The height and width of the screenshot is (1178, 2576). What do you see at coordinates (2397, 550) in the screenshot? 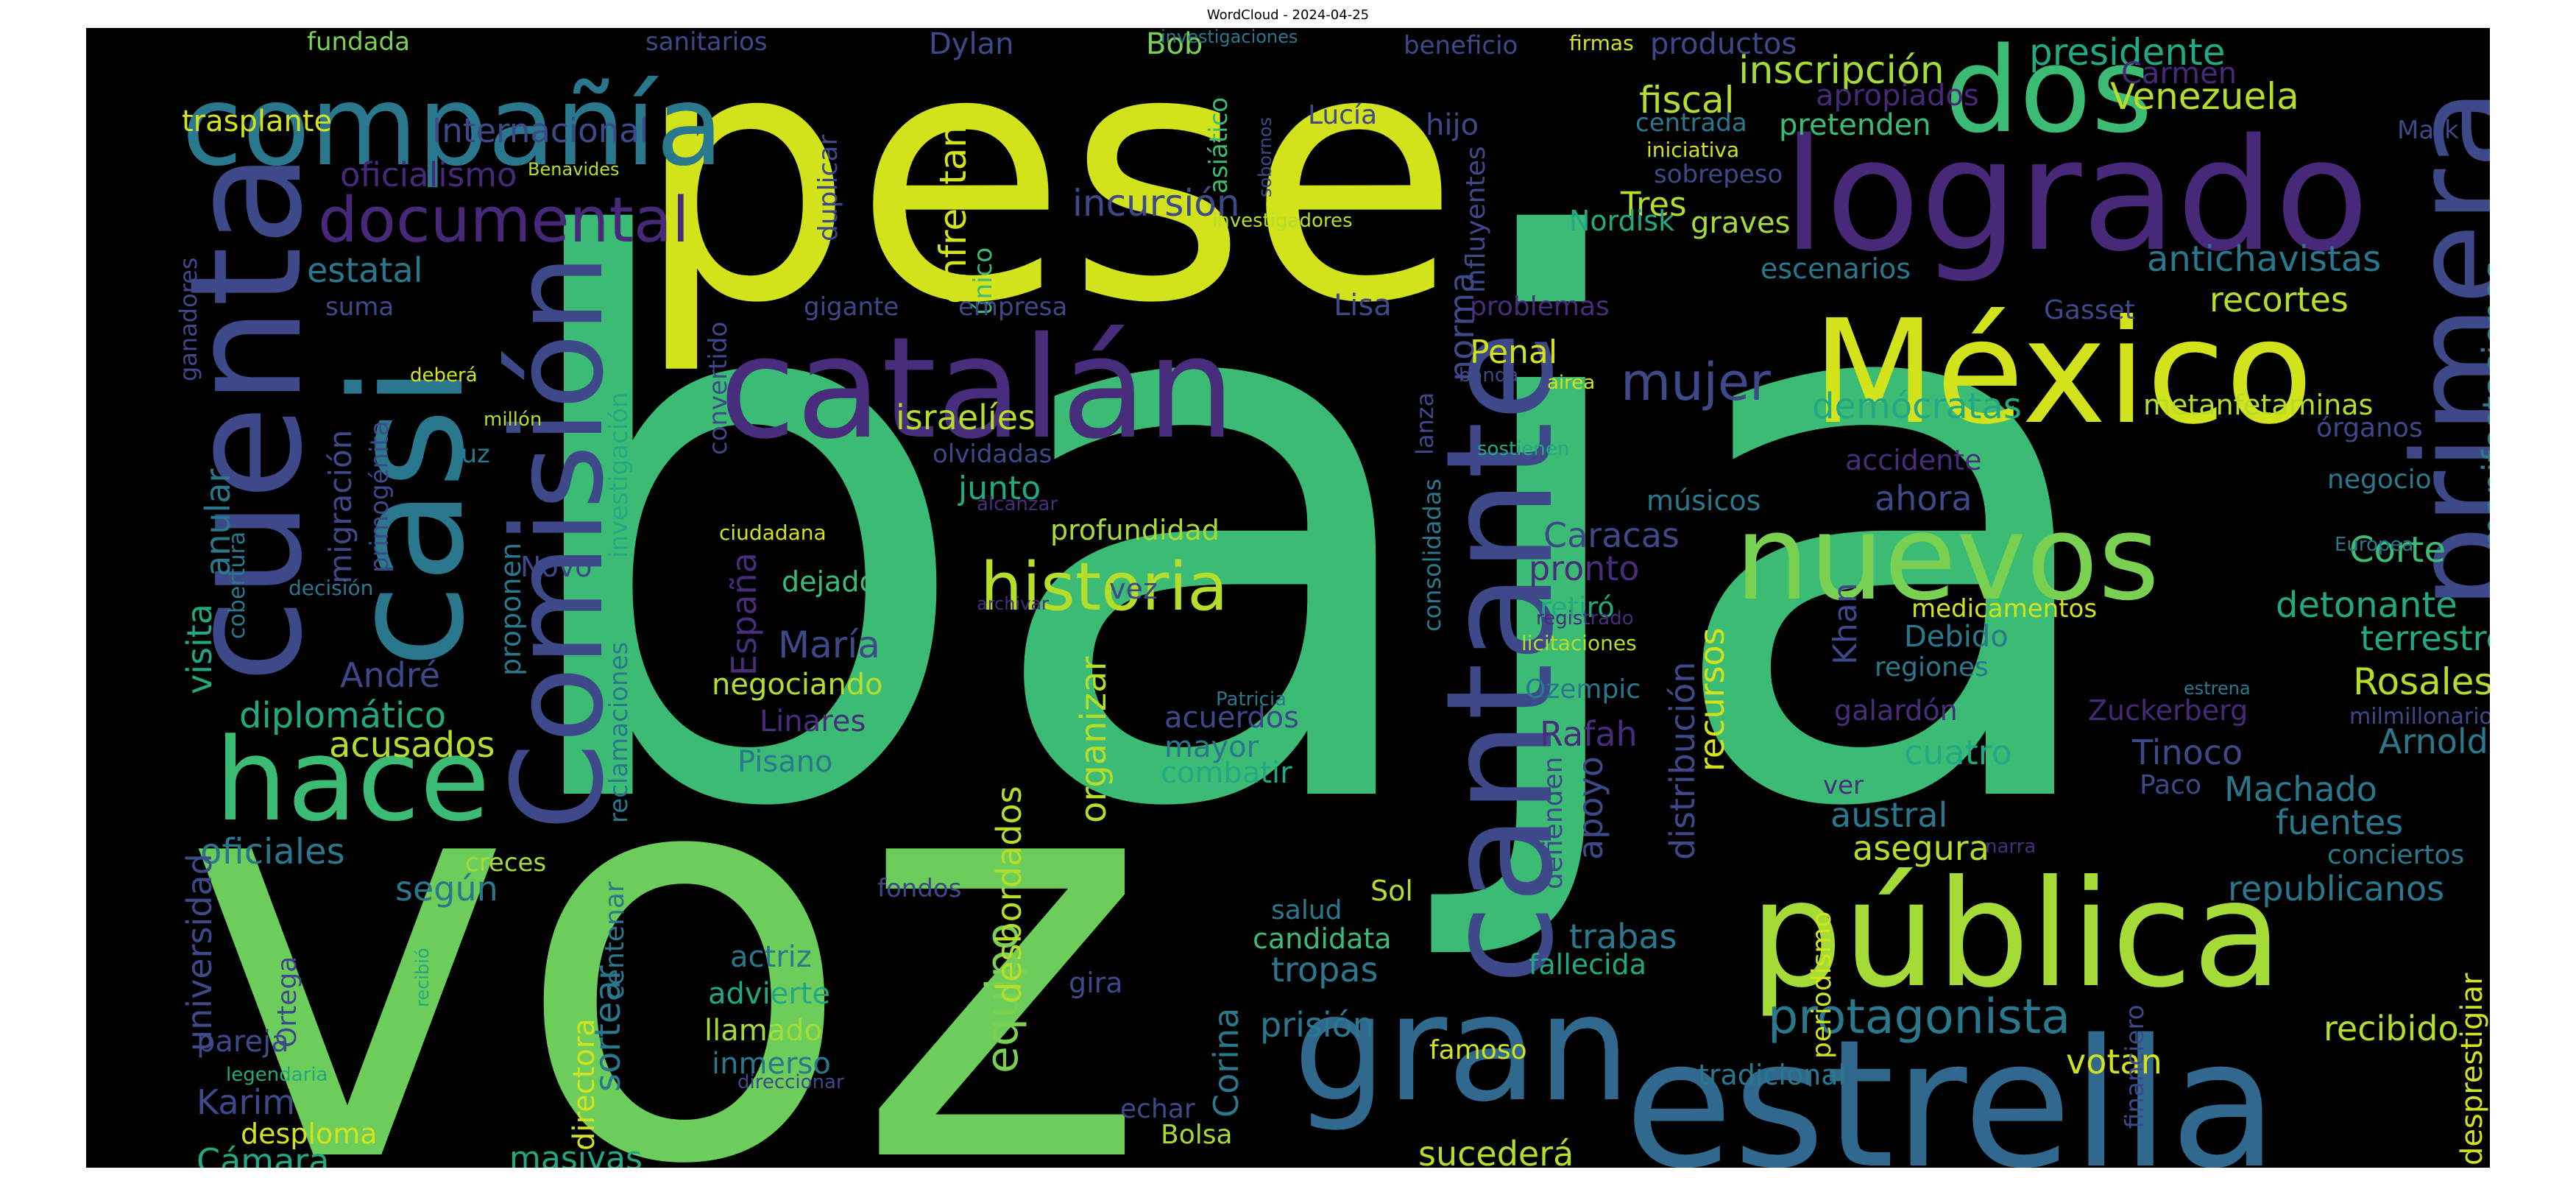
I see `word-78: Corte` at bounding box center [2397, 550].